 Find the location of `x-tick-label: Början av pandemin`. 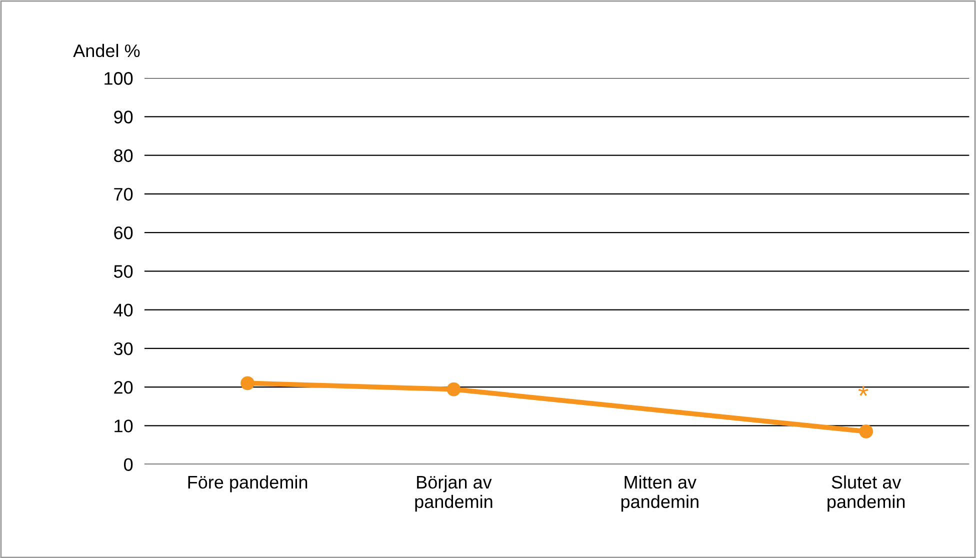

x-tick-label: Början av pandemin is located at coordinates (453, 493).